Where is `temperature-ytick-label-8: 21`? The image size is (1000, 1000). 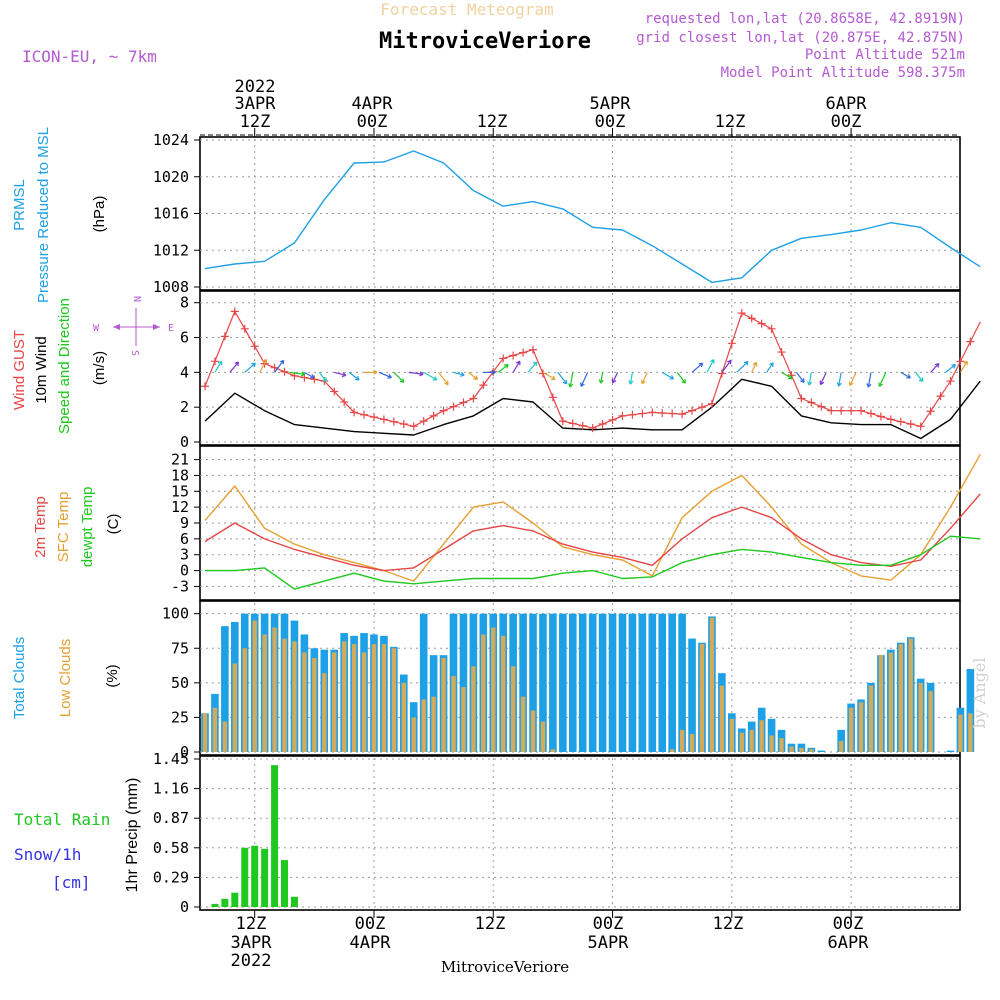
temperature-ytick-label-8: 21 is located at coordinates (180, 460).